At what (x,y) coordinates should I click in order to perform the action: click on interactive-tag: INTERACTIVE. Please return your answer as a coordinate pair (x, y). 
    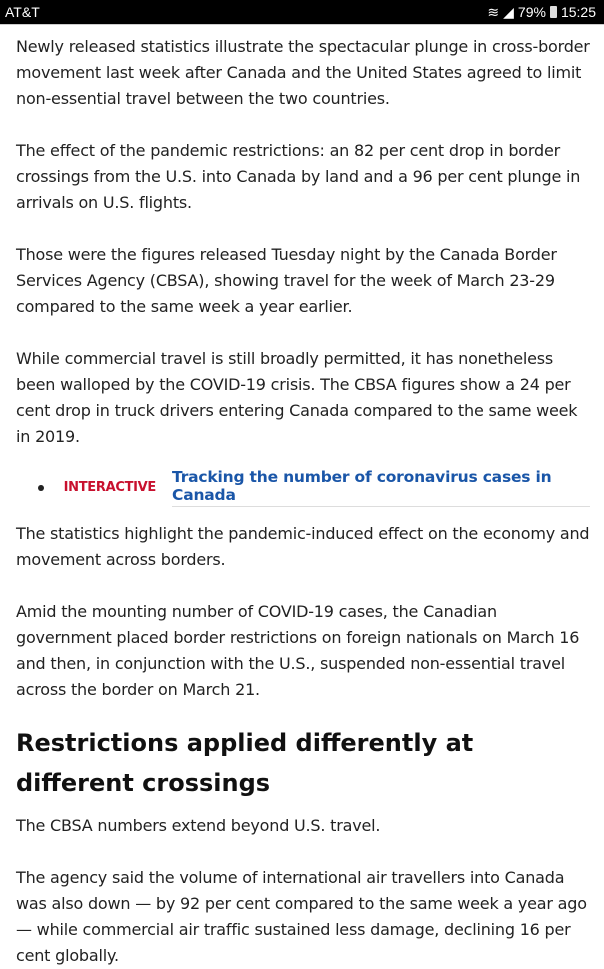
    Looking at the image, I should click on (110, 487).